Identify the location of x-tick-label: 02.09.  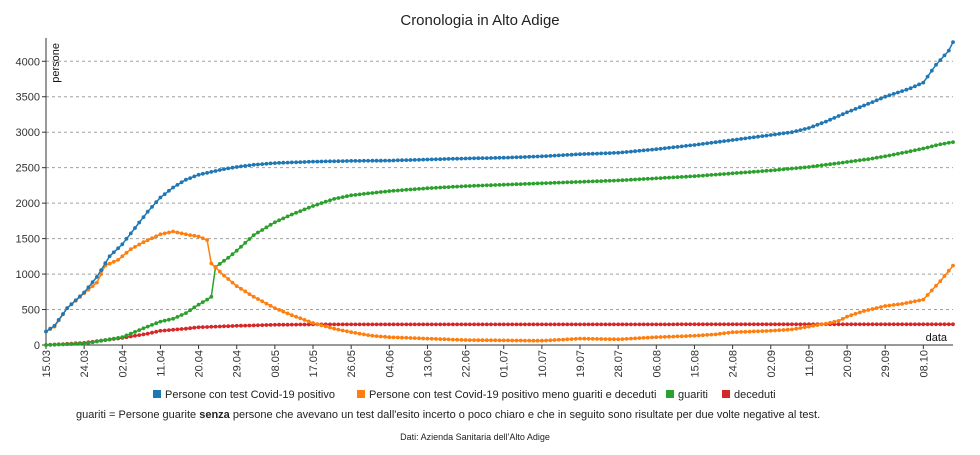
(772, 364).